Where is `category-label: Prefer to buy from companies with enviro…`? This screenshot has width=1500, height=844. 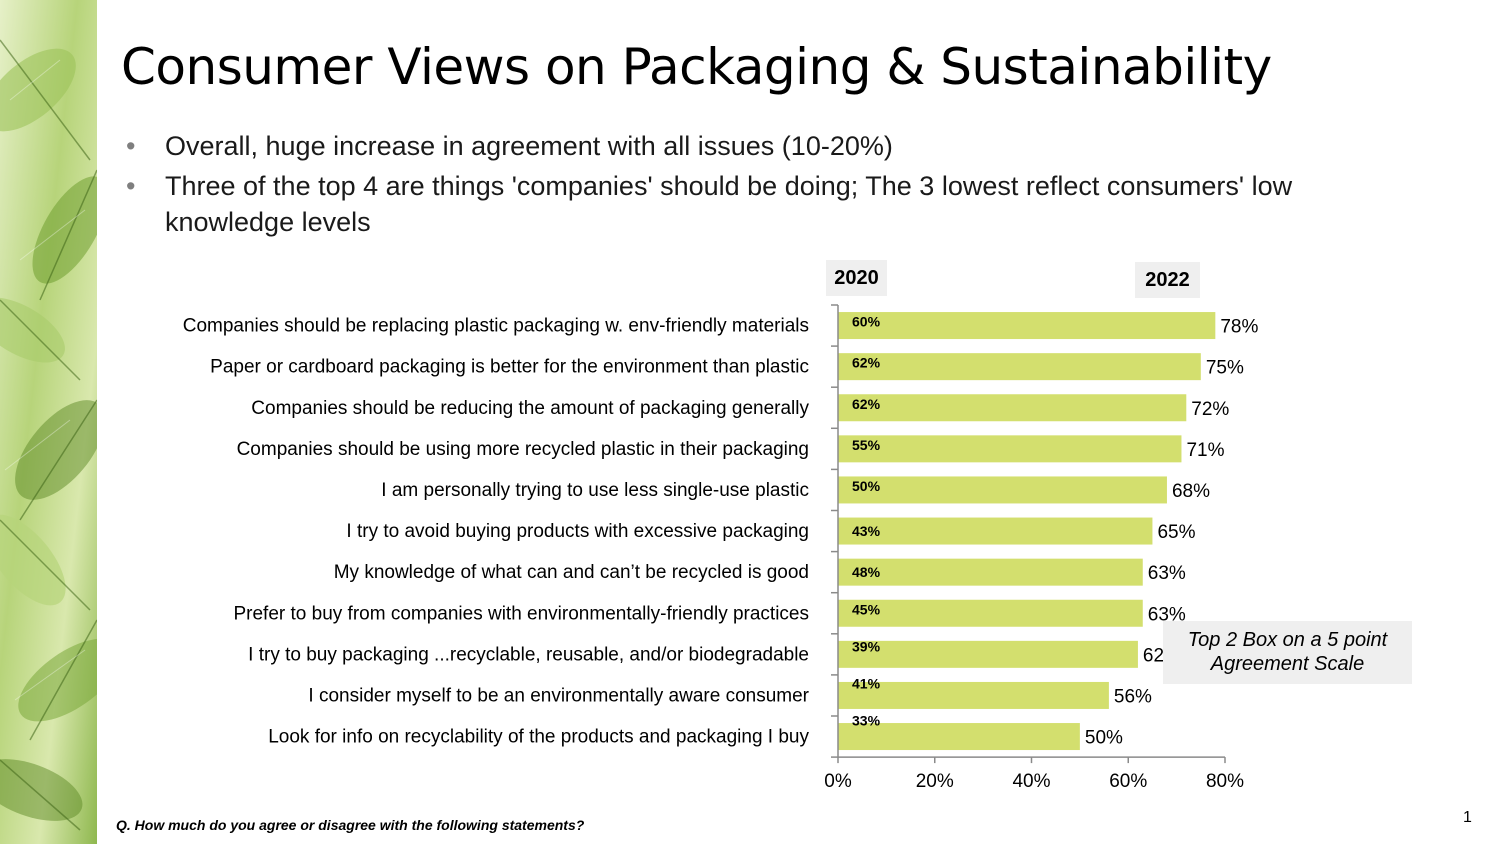
category-label: Prefer to buy from companies with enviro… is located at coordinates (521, 613).